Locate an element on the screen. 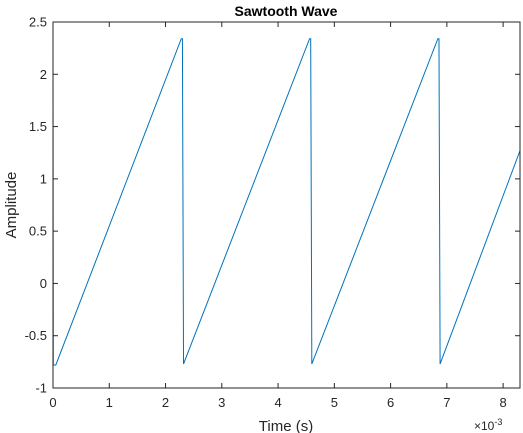  x-axis-multiplier: ×10⁻³ is located at coordinates (488, 425).